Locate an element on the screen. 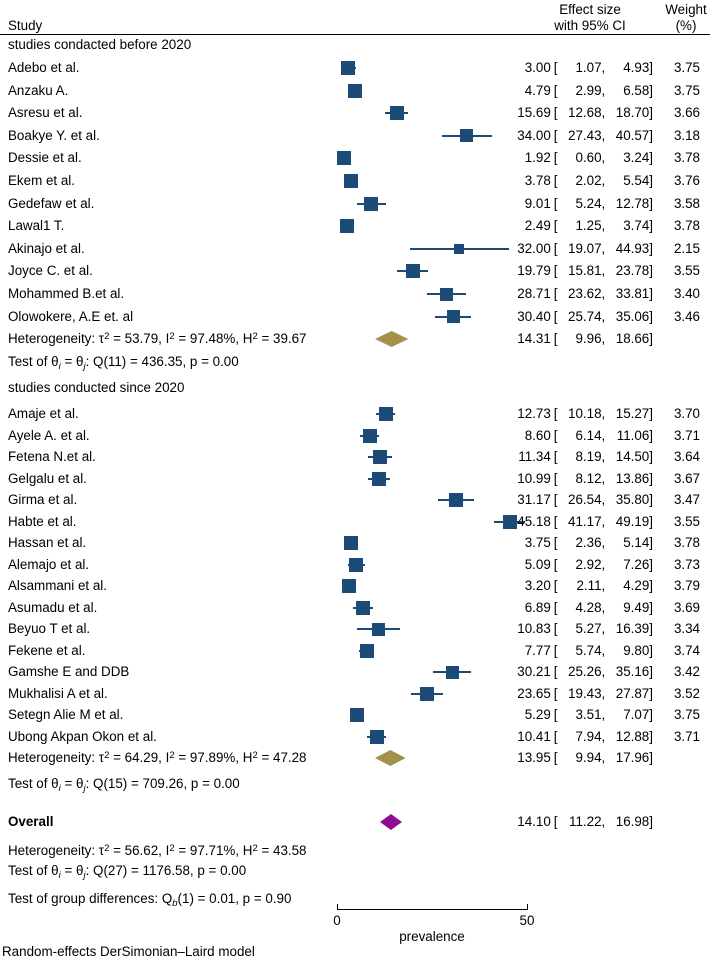 The image size is (710, 960). study-label: Joyce C. et al. is located at coordinates (50, 271).